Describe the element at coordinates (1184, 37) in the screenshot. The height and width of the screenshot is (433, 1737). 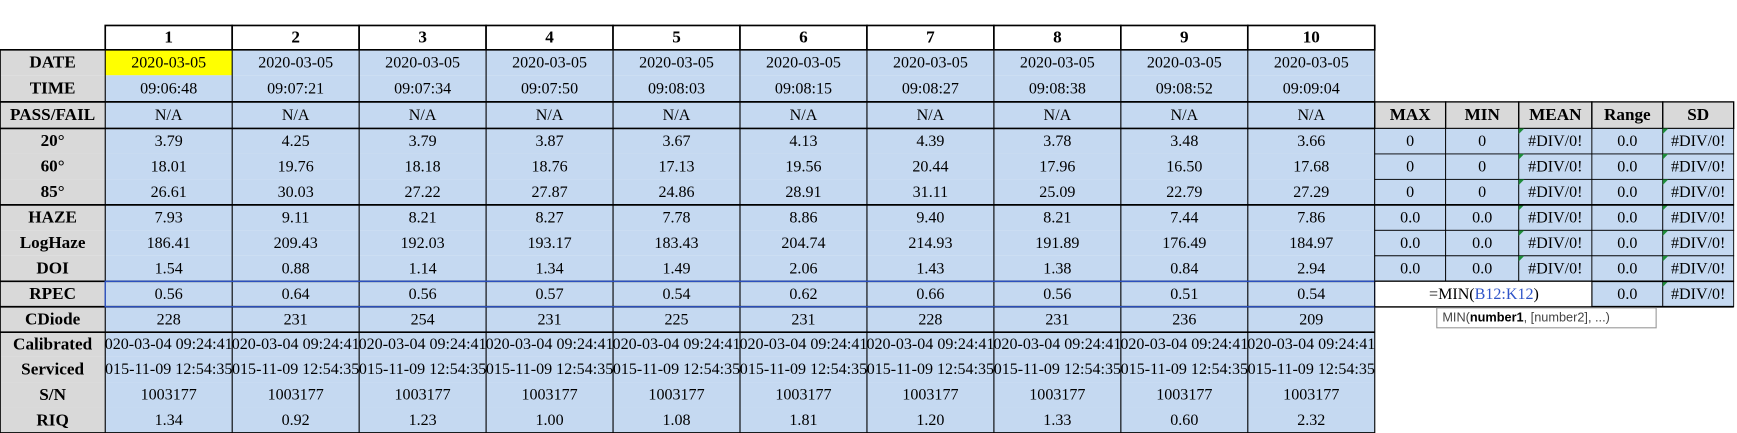
I see `column-header-label: 9` at that location.